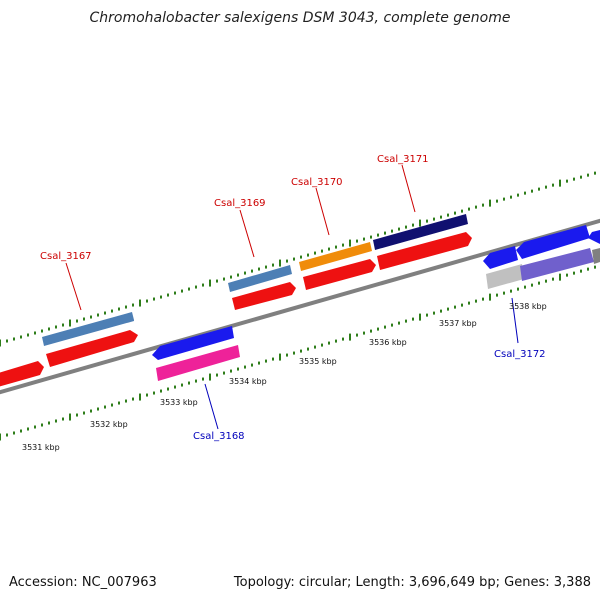 The image size is (600, 600). I want to click on gene-label-csal-3167: Csal_3167, so click(66, 256).